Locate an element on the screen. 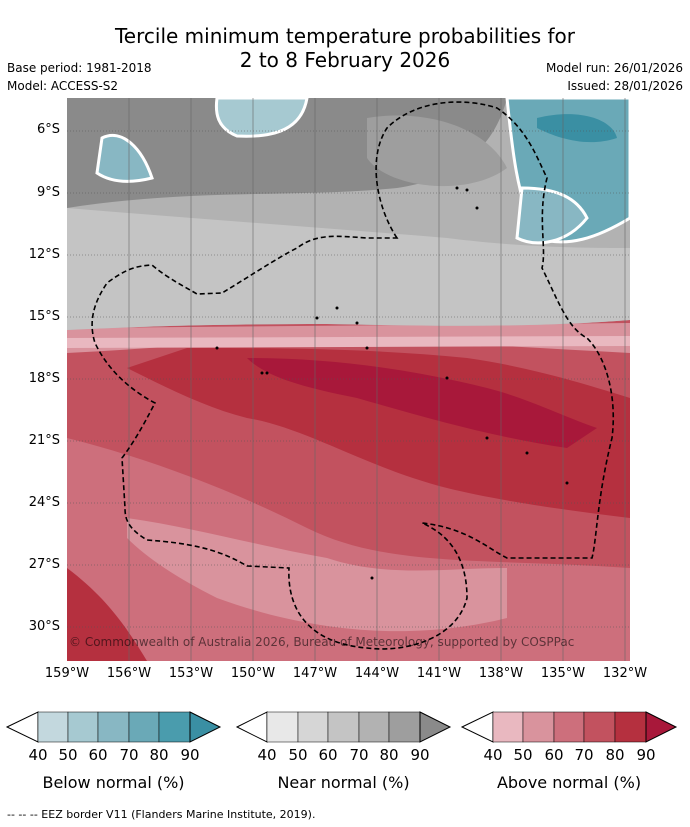 This screenshot has height=827, width=690. above-40-band is located at coordinates (348, 342).